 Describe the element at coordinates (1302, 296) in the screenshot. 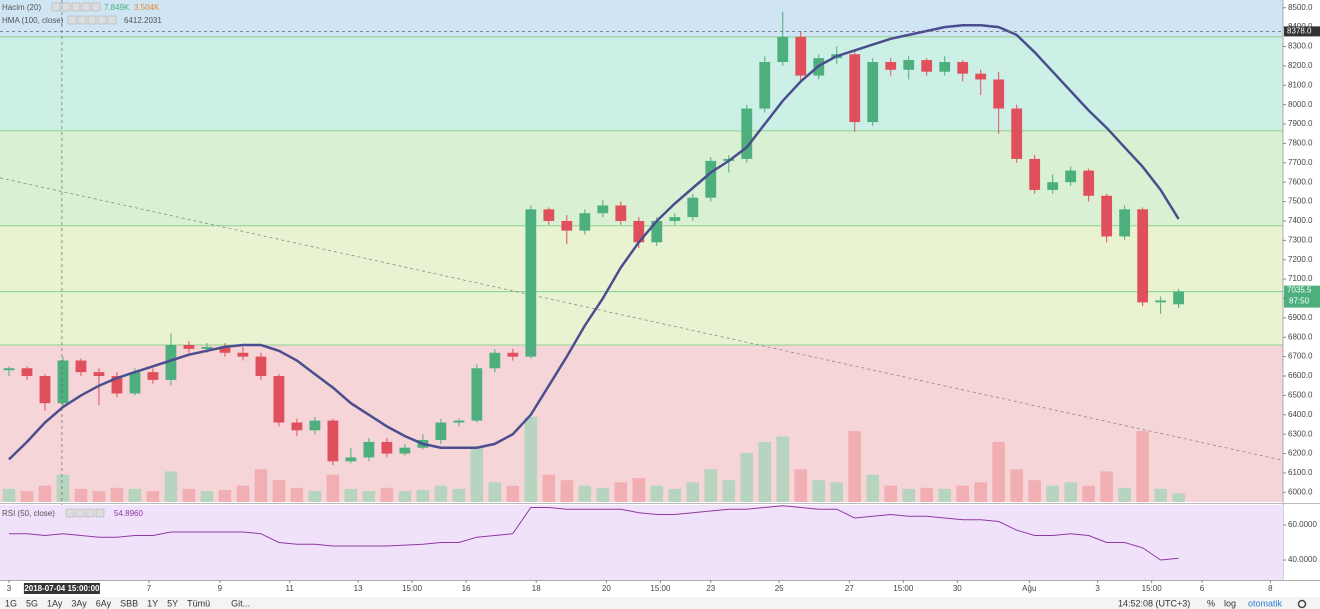

I see `last-price-box` at that location.